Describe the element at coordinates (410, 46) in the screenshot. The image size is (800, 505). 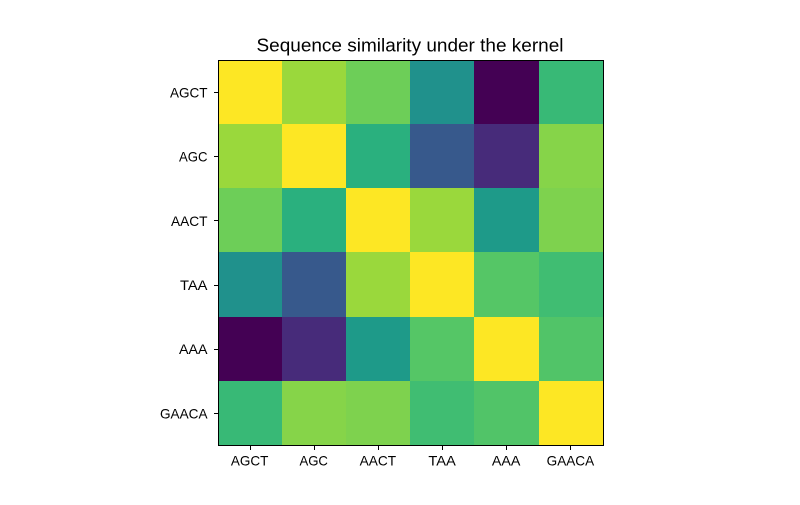
I see `svg-text:Sequence similarity under the: Sequence similarity under the kernel` at that location.